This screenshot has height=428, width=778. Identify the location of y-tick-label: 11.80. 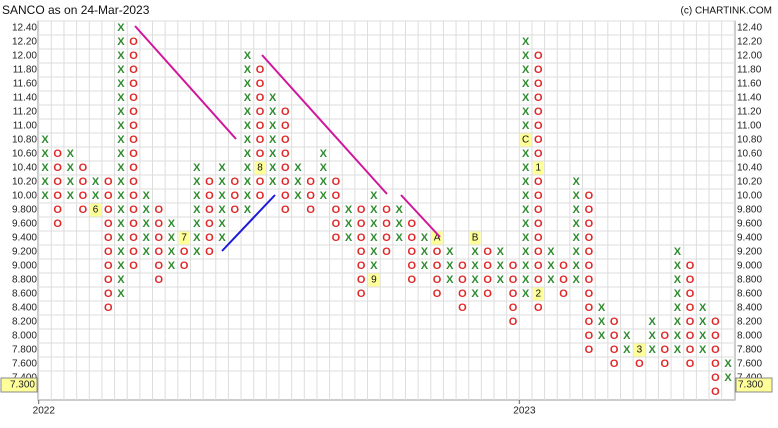
(749, 70).